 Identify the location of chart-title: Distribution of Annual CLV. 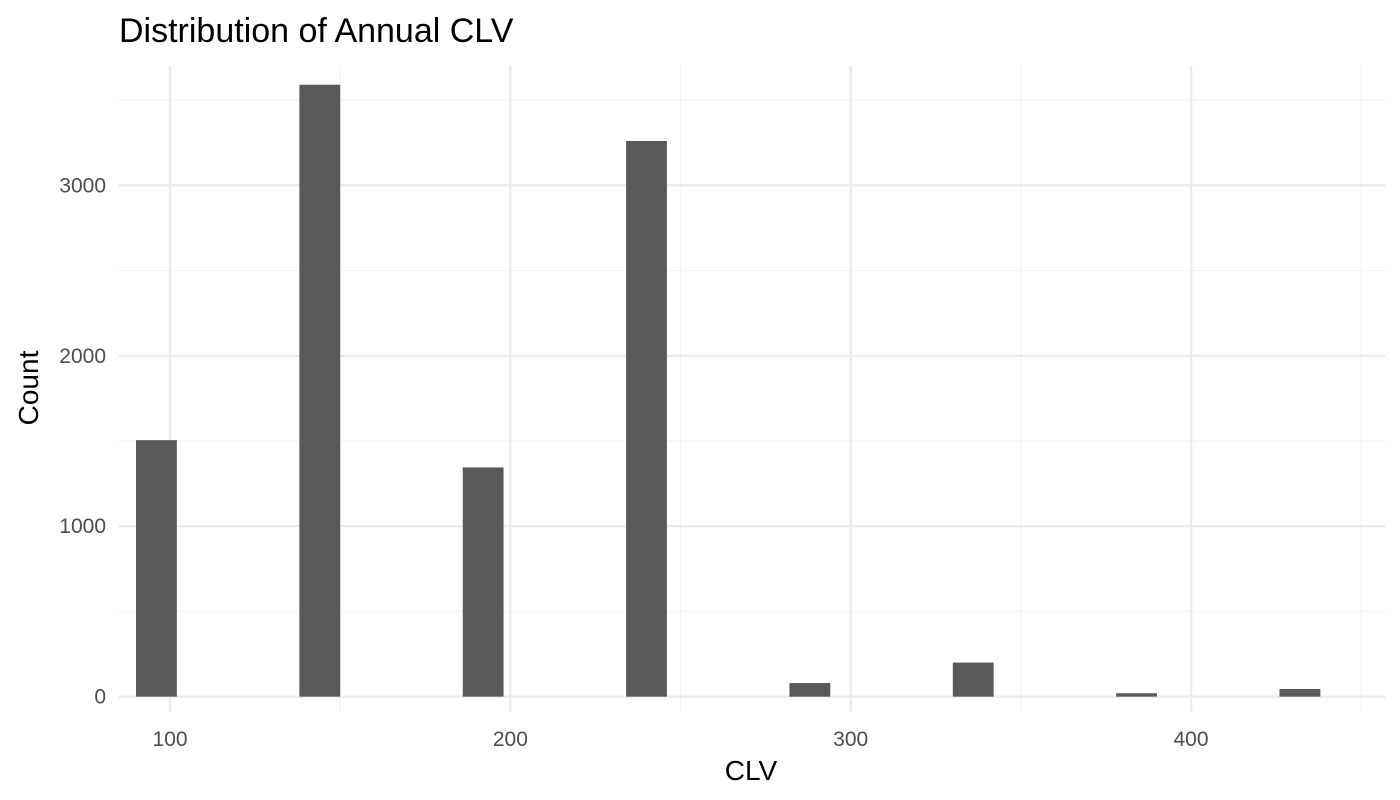
(316, 31).